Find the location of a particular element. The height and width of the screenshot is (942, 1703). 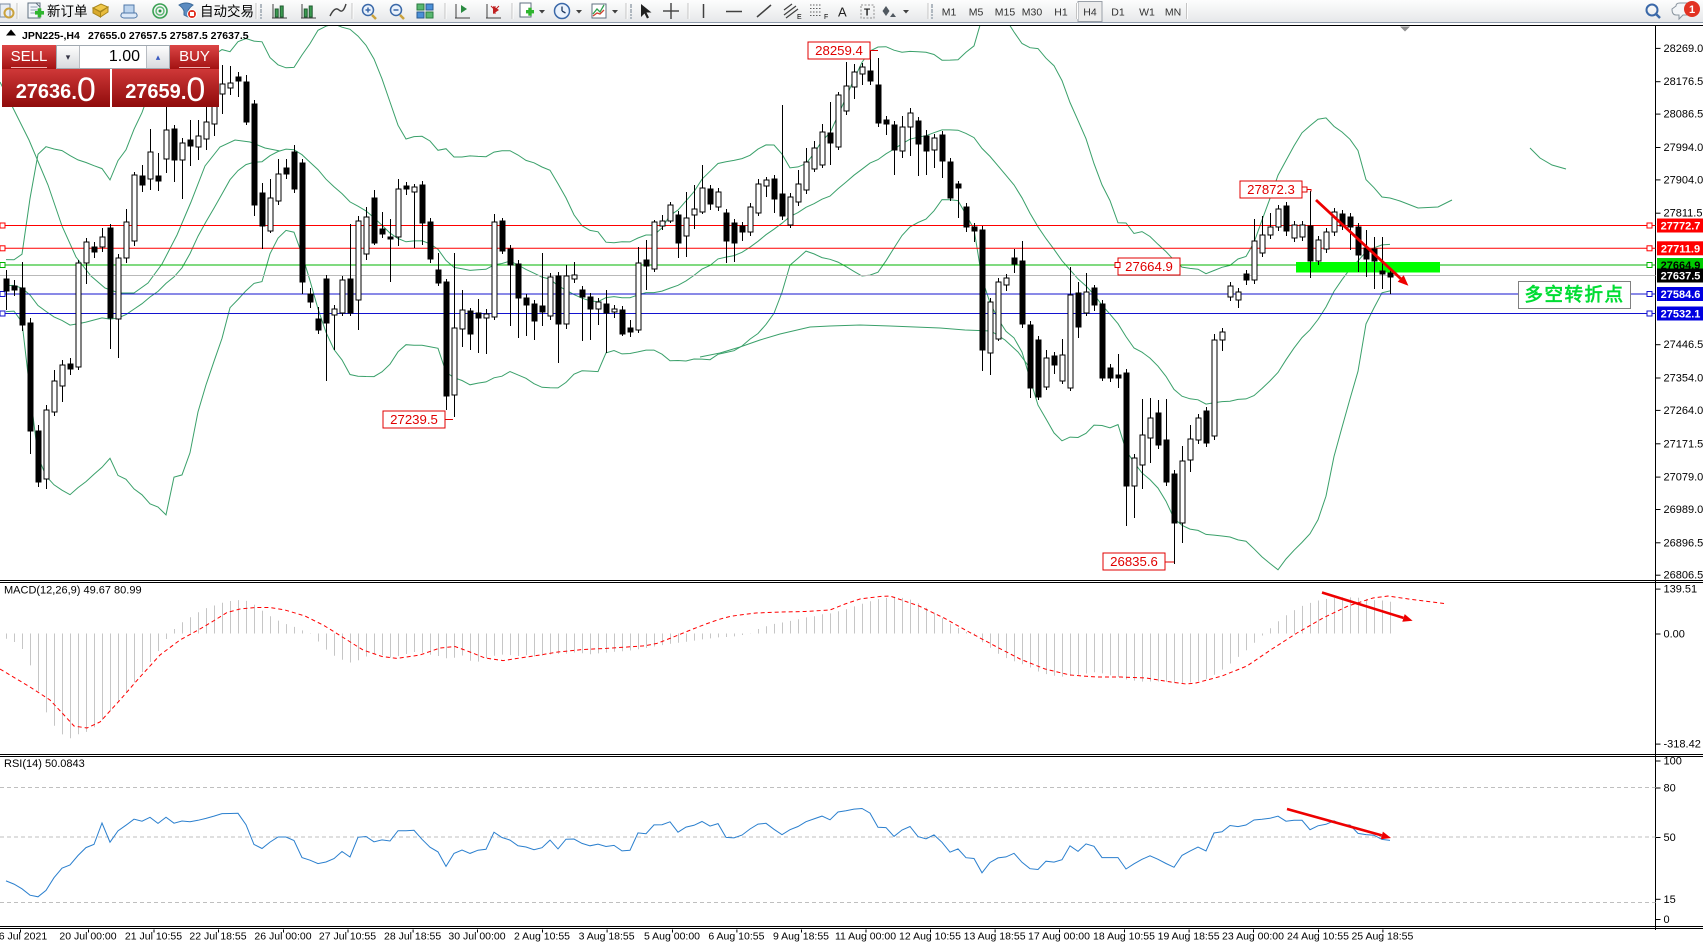

svg-text: 11 Aug 00:00 is located at coordinates (865, 936).